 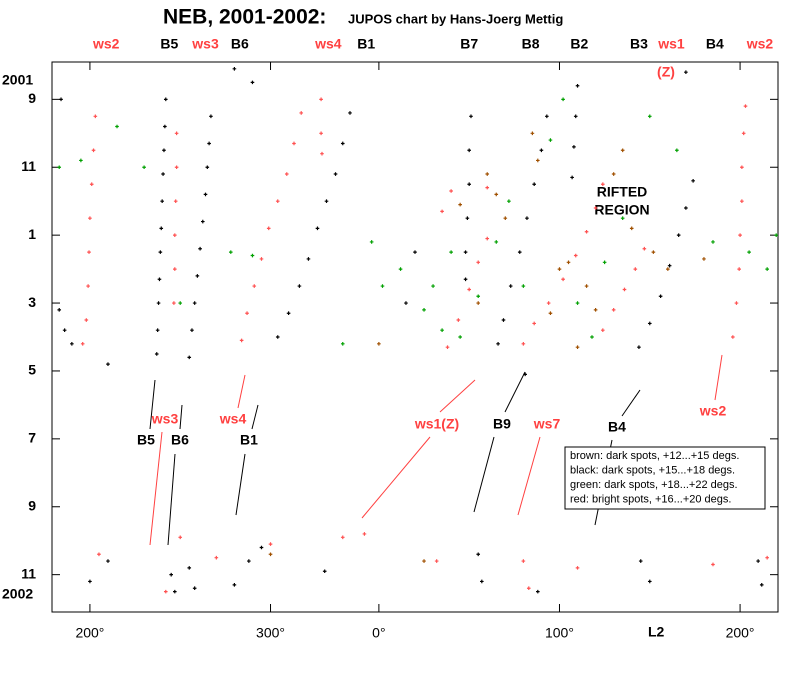 I want to click on x-tick-label: 200°, so click(x=89, y=633).